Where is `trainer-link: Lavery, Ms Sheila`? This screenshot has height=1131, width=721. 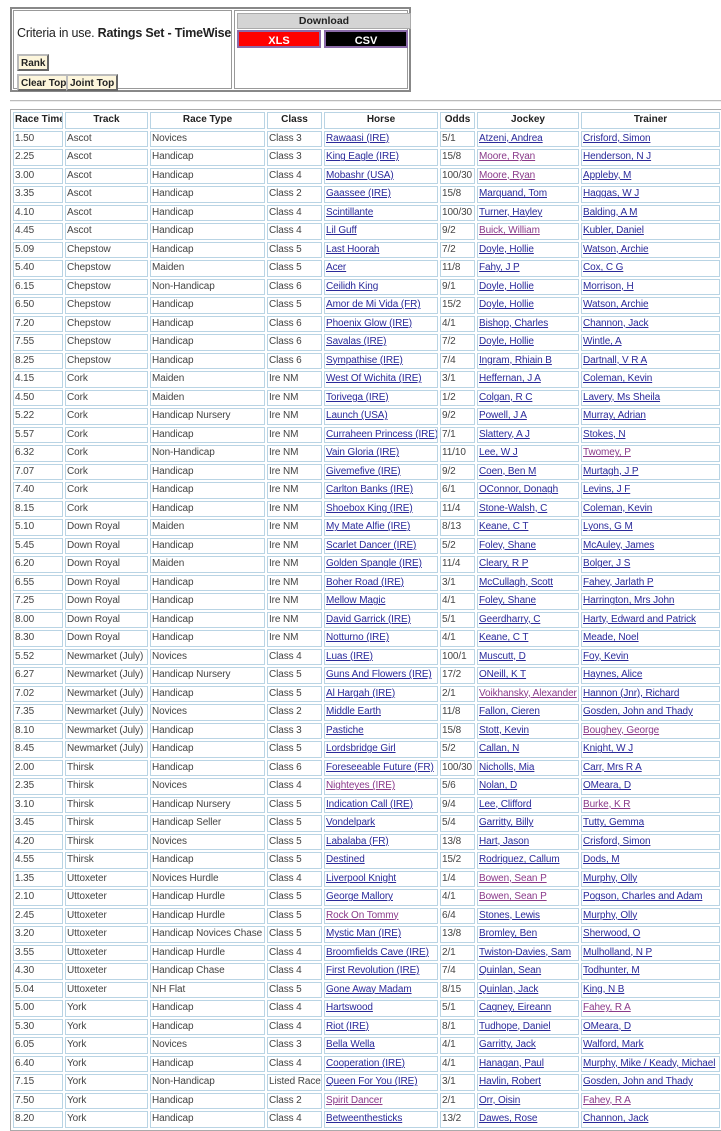
trainer-link: Lavery, Ms Sheila is located at coordinates (622, 397).